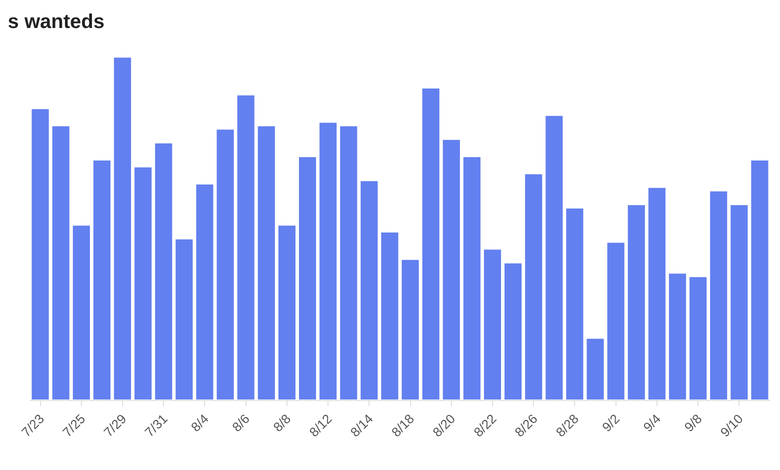 Image resolution: width=780 pixels, height=470 pixels. What do you see at coordinates (241, 423) in the screenshot?
I see `x-tick-label: 8/6` at bounding box center [241, 423].